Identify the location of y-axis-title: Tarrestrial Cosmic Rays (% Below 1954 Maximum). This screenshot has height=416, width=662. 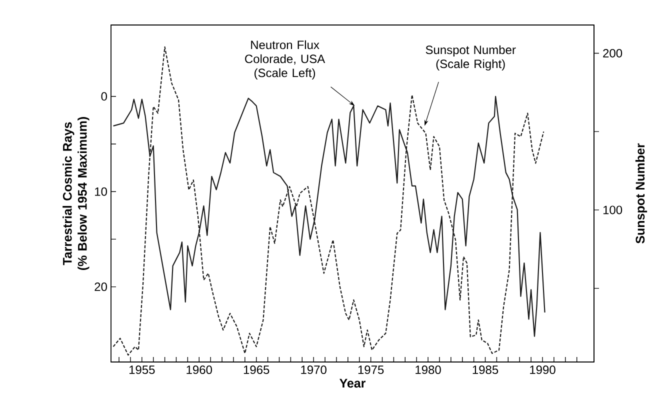
(76, 193).